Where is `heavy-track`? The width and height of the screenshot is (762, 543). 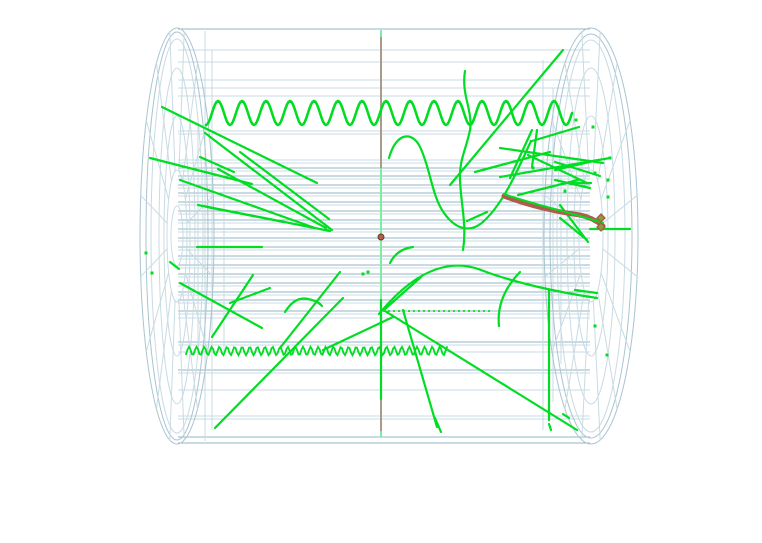 heavy-track is located at coordinates (553, 211).